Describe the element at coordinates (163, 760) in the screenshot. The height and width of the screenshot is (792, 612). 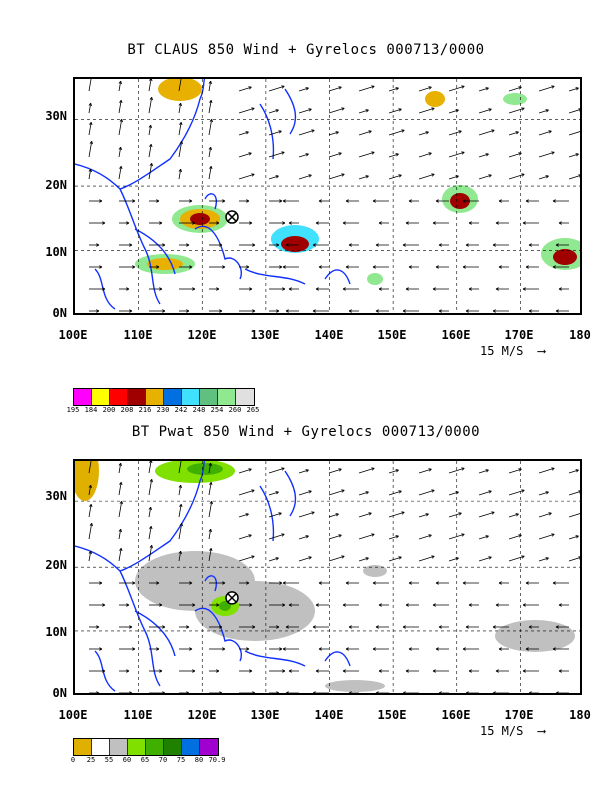
I see `legend-tick-label: 70` at that location.